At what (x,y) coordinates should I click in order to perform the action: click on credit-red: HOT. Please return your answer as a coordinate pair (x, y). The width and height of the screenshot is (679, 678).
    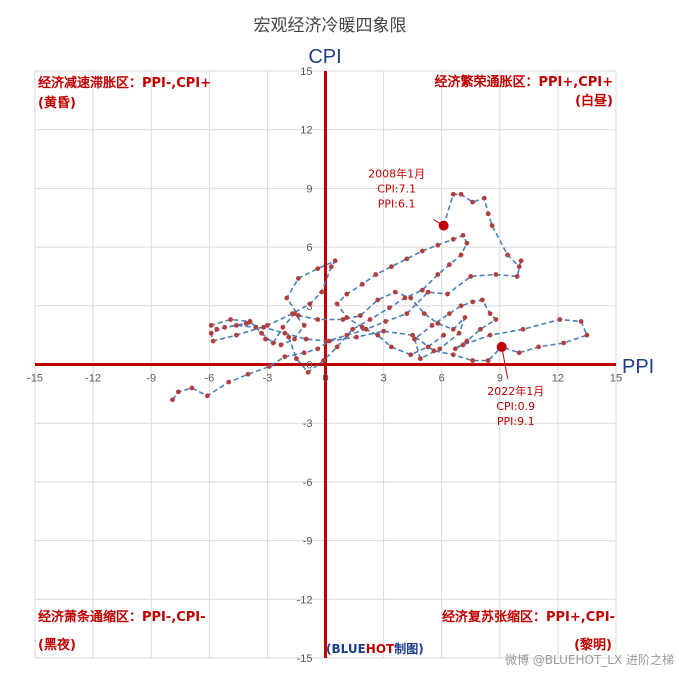
    Looking at the image, I should click on (380, 649).